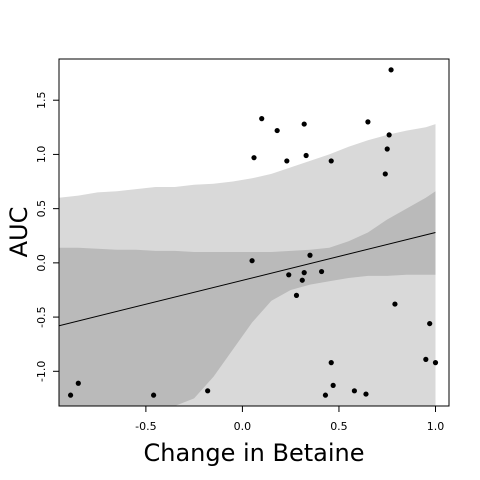 This screenshot has height=480, width=480. Describe the element at coordinates (145, 426) in the screenshot. I see `x-tick-label: -0.5` at that location.